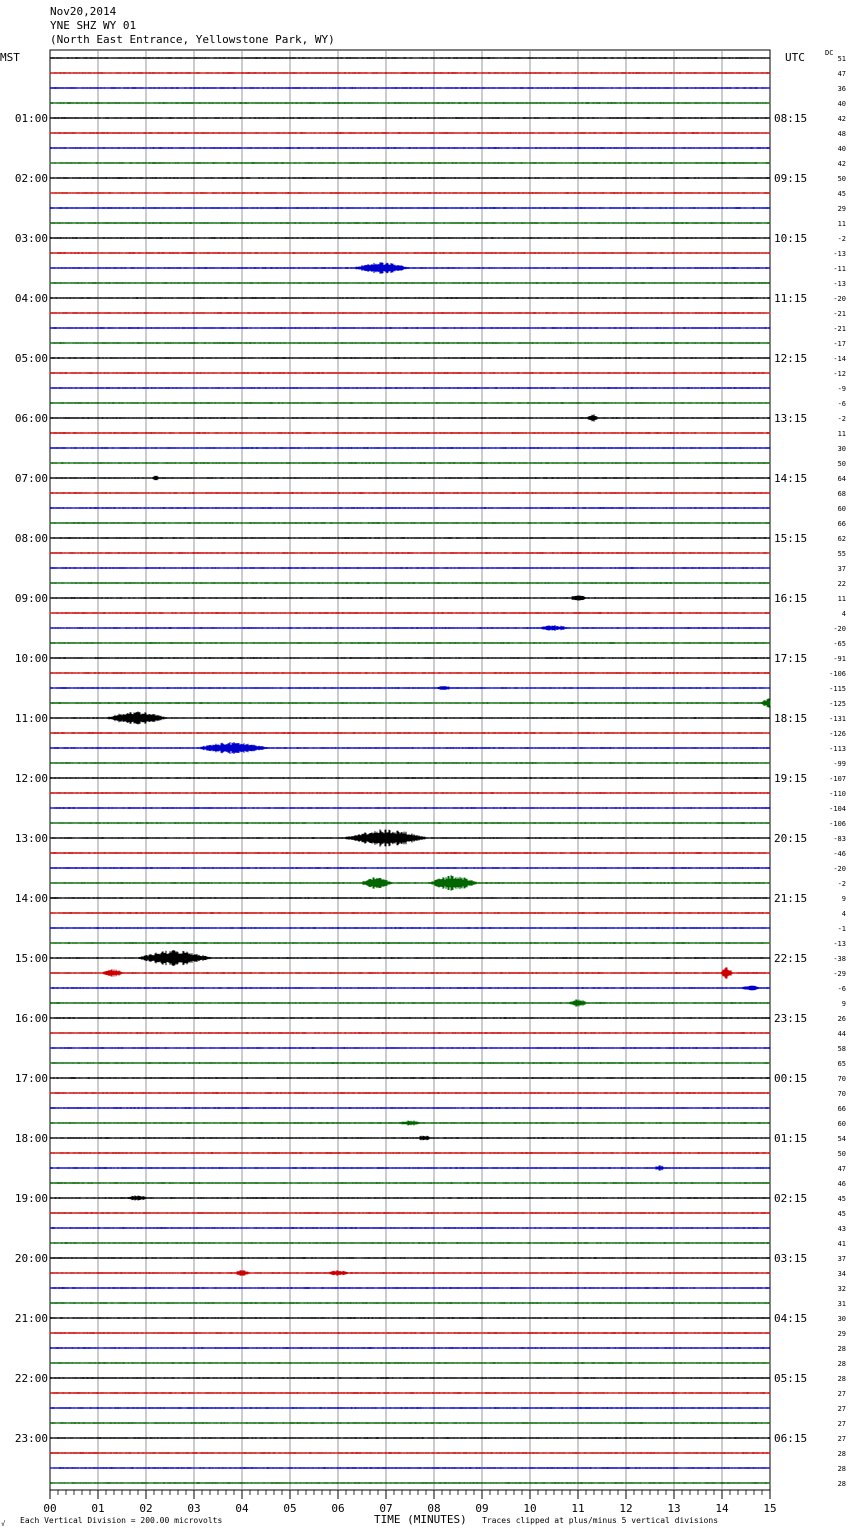 The height and width of the screenshot is (1534, 850). Describe the element at coordinates (842, 1289) in the screenshot. I see `dc-offset-label: 32` at that location.